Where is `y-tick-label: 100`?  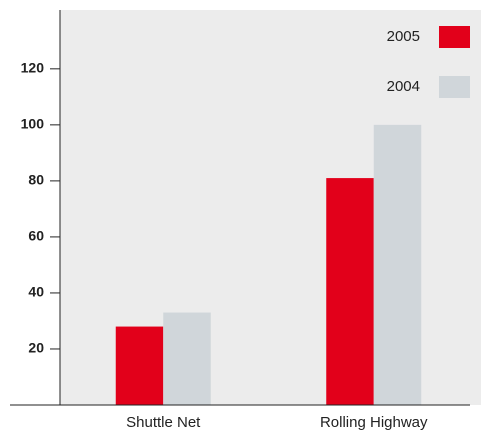 y-tick-label: 100 is located at coordinates (33, 124).